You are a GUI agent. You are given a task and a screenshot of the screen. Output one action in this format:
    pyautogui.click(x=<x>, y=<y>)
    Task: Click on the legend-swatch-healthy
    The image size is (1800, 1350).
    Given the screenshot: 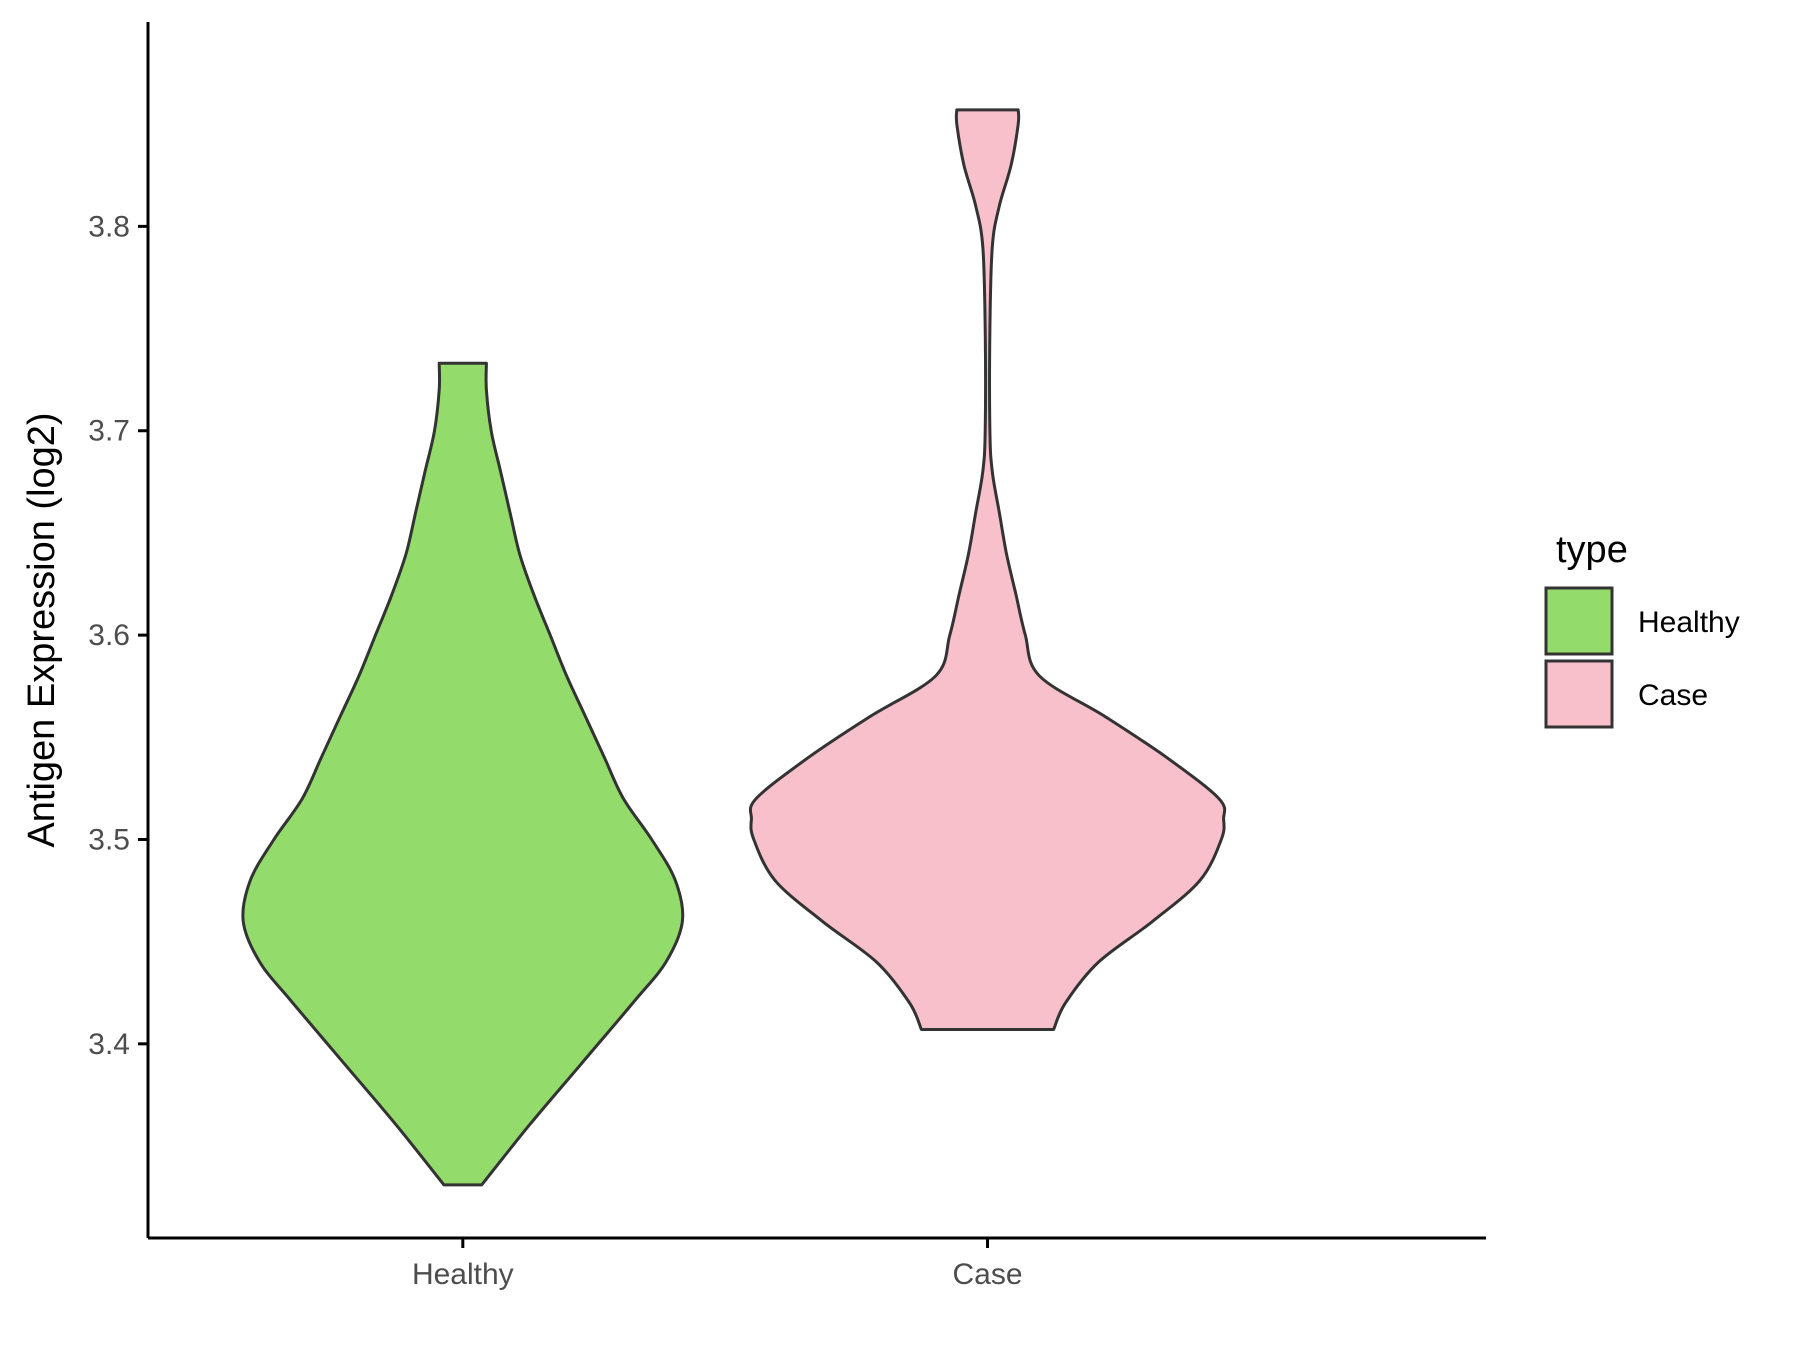 What is the action you would take?
    pyautogui.click(x=1579, y=621)
    